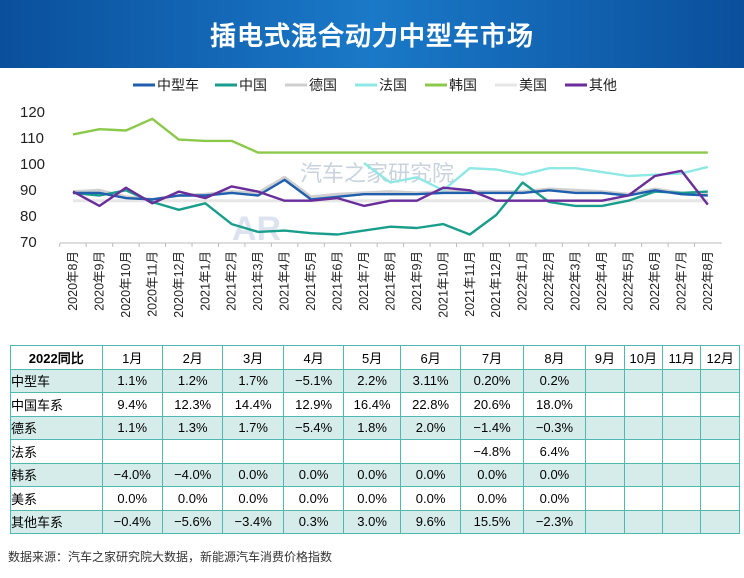 The width and height of the screenshot is (744, 578). I want to click on y-tick-label: 100, so click(32, 164).